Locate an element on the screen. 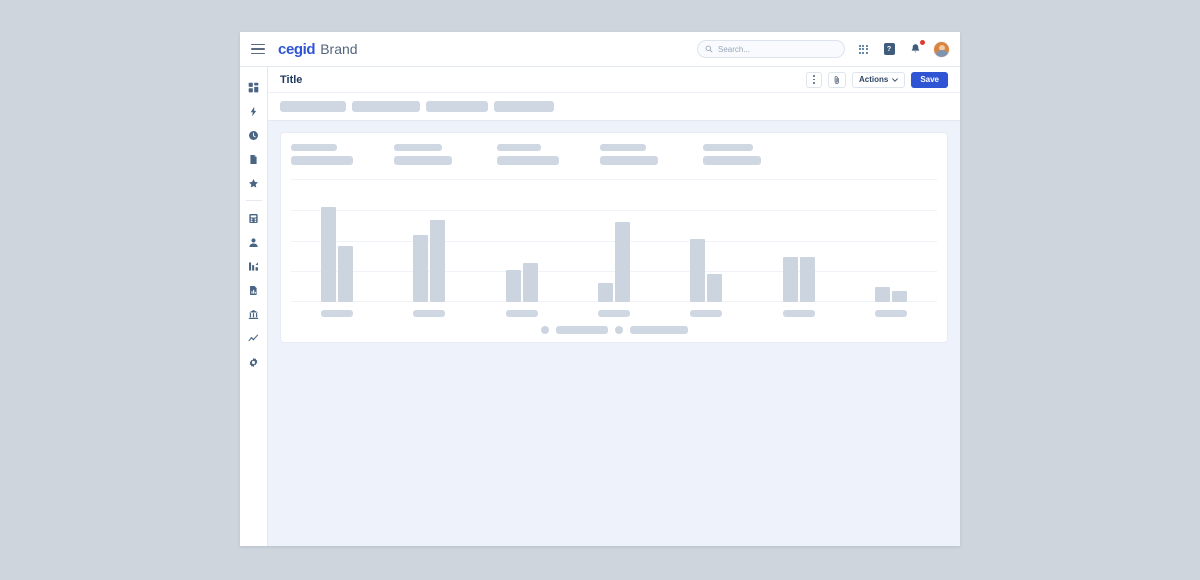  sidebar-item-dashboard is located at coordinates (254, 87).